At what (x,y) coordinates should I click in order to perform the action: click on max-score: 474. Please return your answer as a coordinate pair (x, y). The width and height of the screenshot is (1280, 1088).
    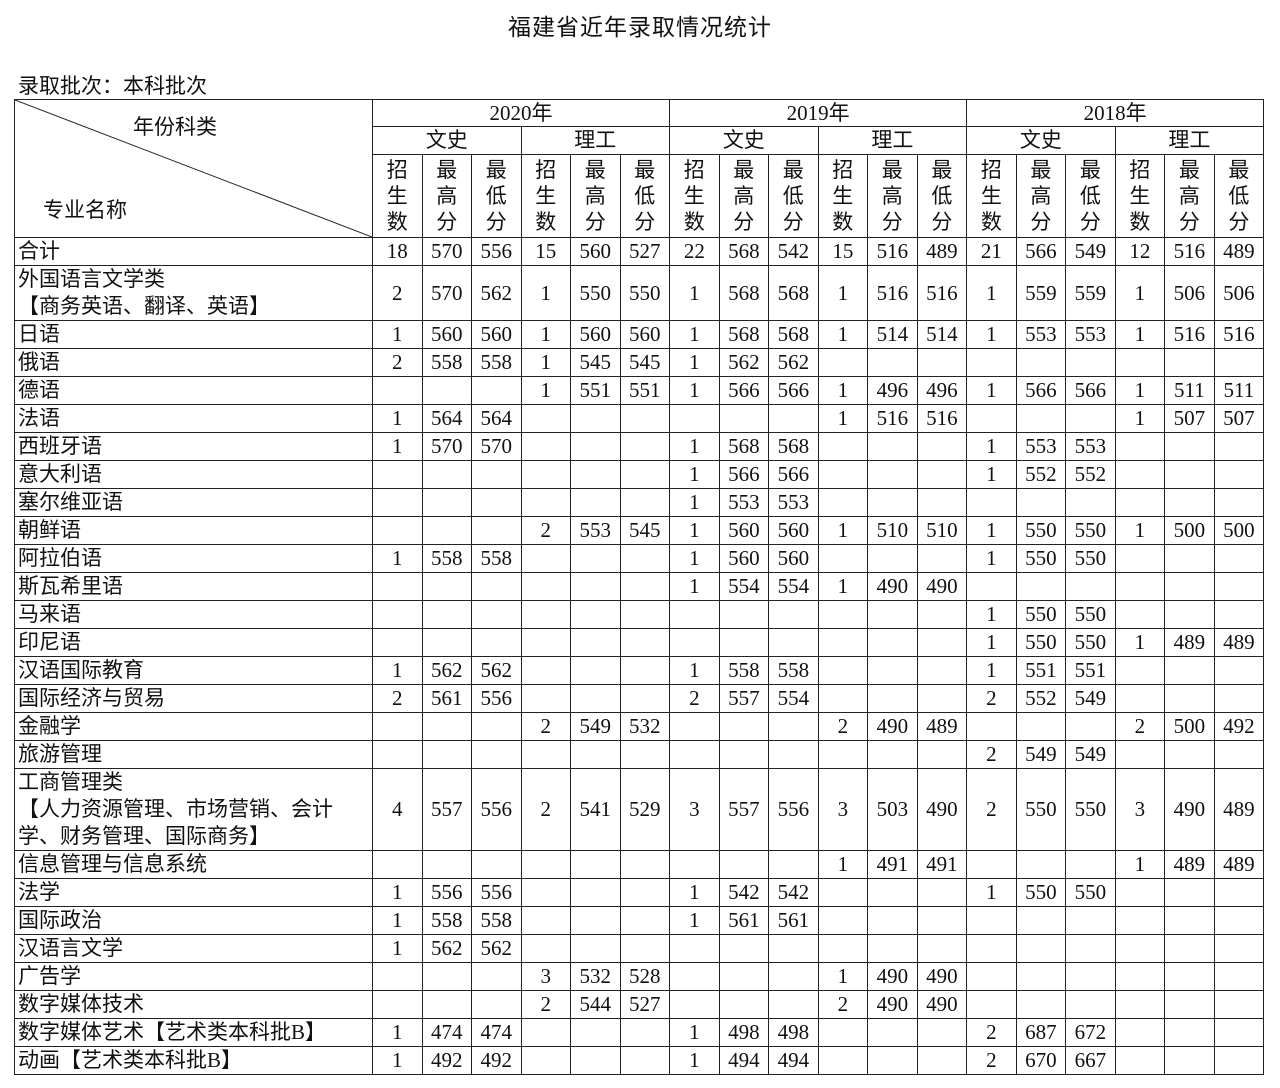
    Looking at the image, I should click on (446, 1032).